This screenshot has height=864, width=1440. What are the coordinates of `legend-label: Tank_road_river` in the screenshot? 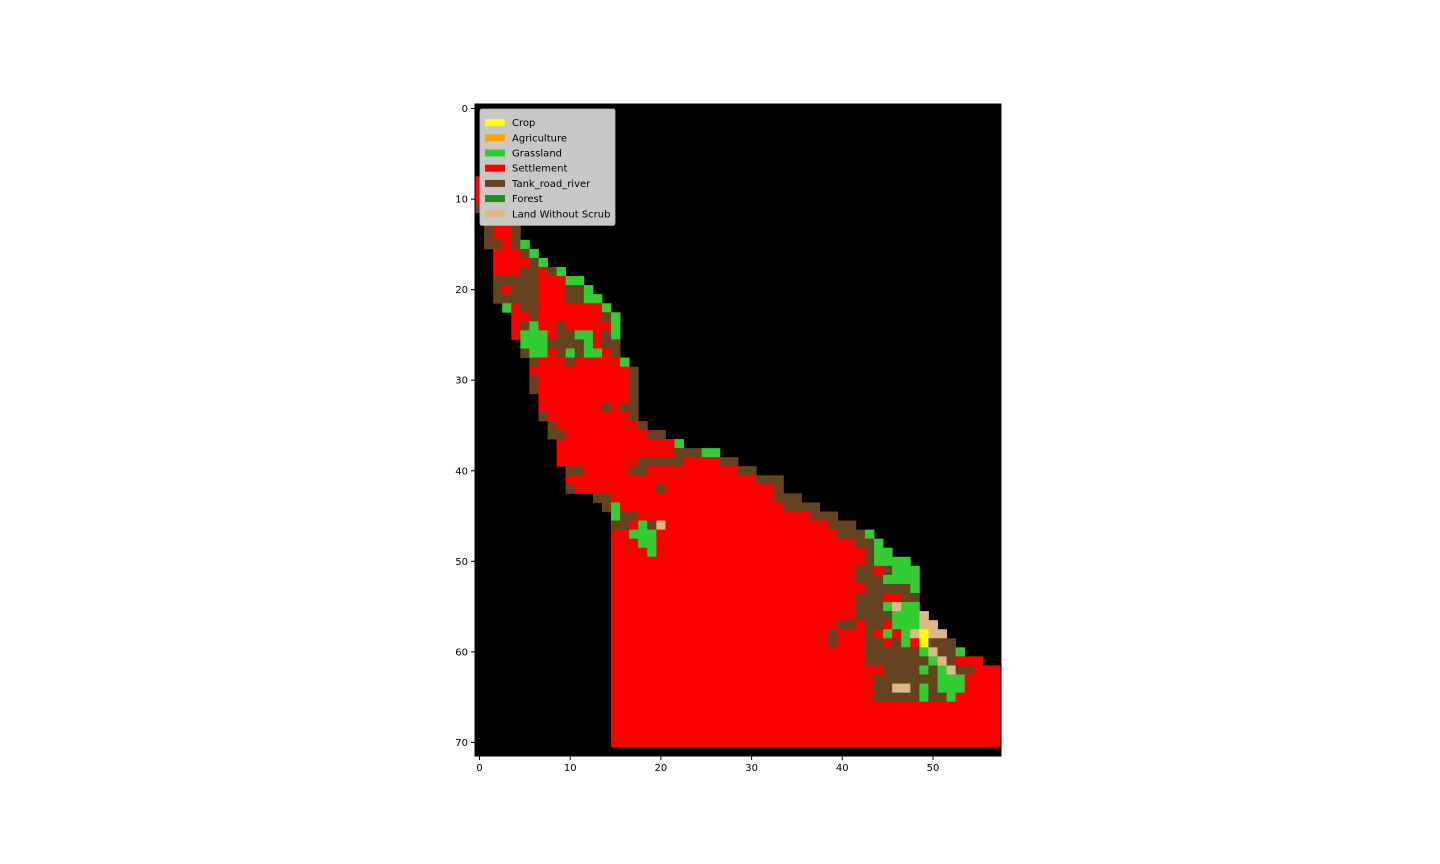 It's located at (551, 184).